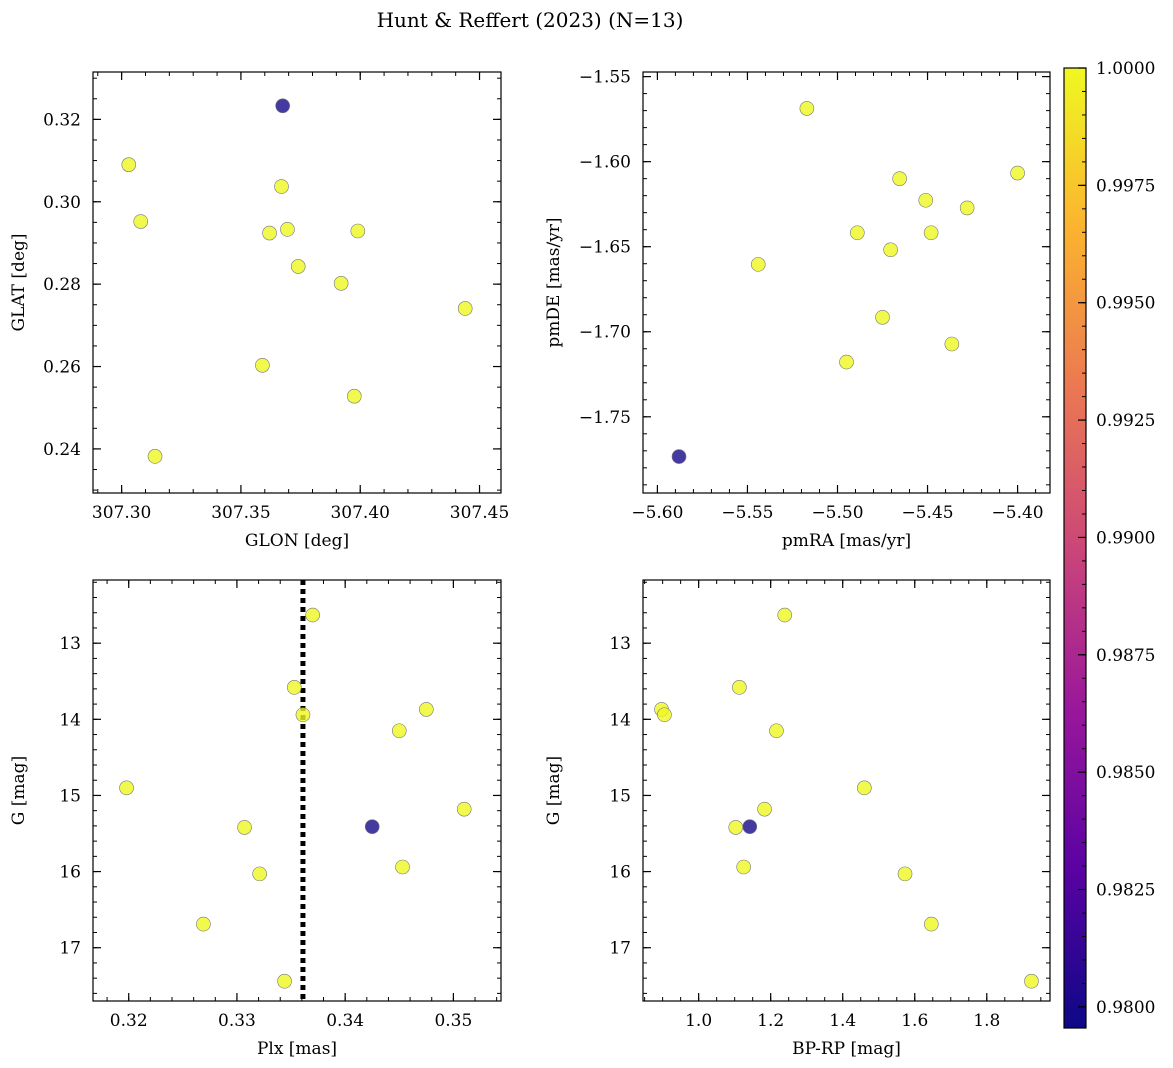  Describe the element at coordinates (605, 163) in the screenshot. I see `y-tick-label: −1.60` at that location.